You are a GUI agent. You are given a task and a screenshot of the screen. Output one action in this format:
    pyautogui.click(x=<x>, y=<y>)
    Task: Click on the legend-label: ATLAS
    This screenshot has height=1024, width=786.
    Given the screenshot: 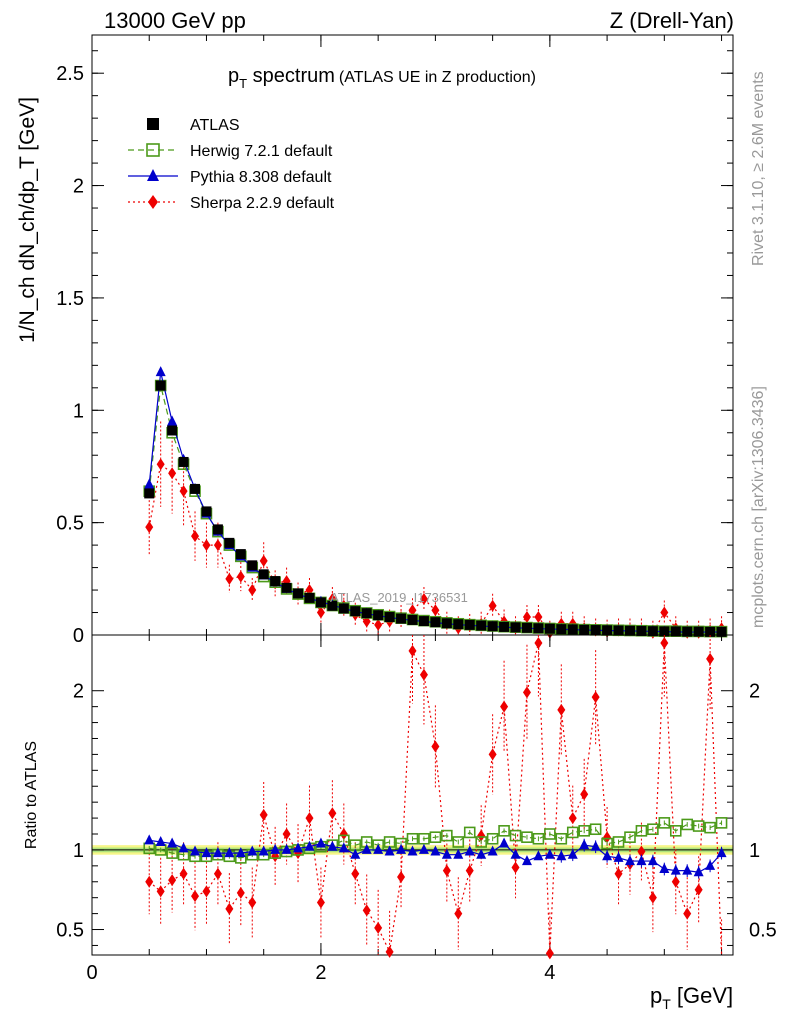 What is the action you would take?
    pyautogui.click(x=215, y=125)
    